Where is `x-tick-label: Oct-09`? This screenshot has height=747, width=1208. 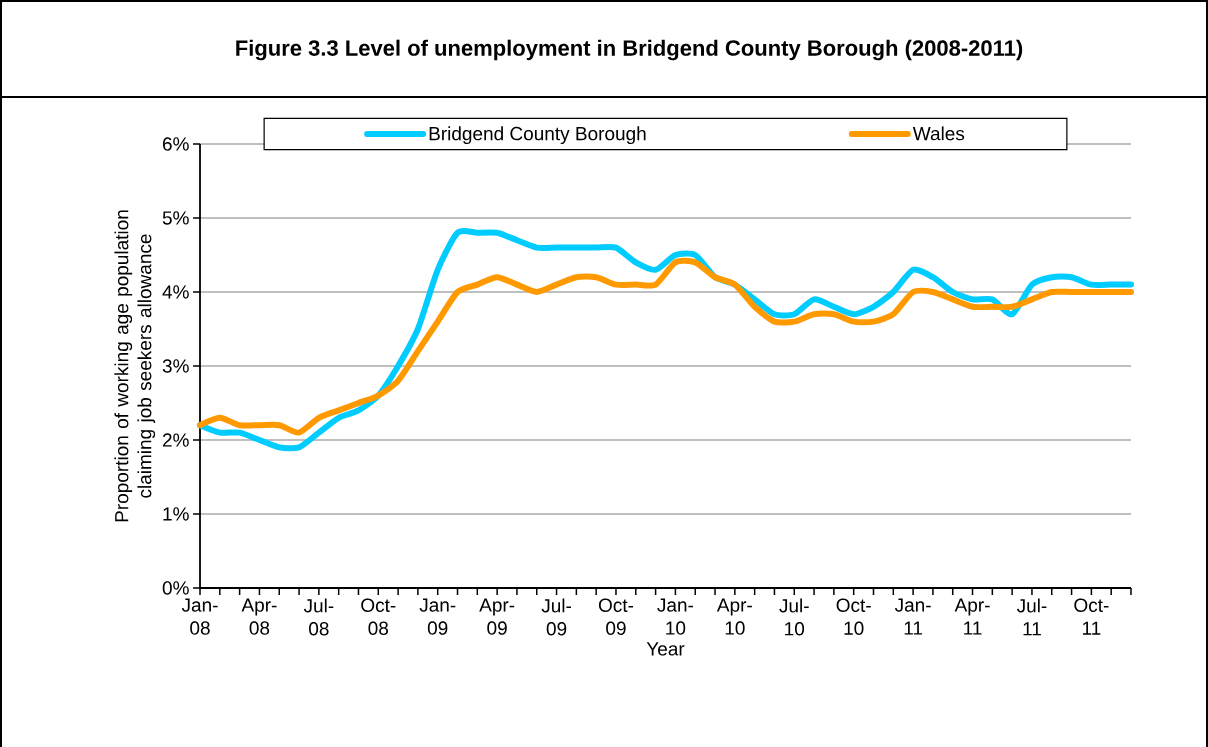 x-tick-label: Oct-09 is located at coordinates (616, 616).